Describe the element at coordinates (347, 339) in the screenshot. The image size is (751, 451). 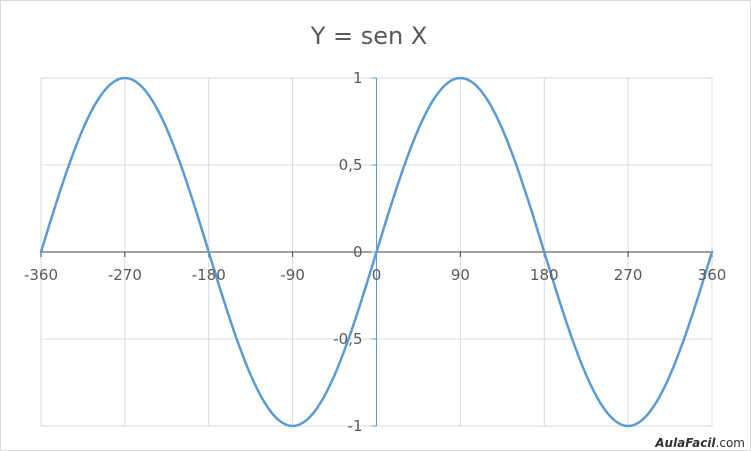
I see `y-tick-label: -0,5` at that location.